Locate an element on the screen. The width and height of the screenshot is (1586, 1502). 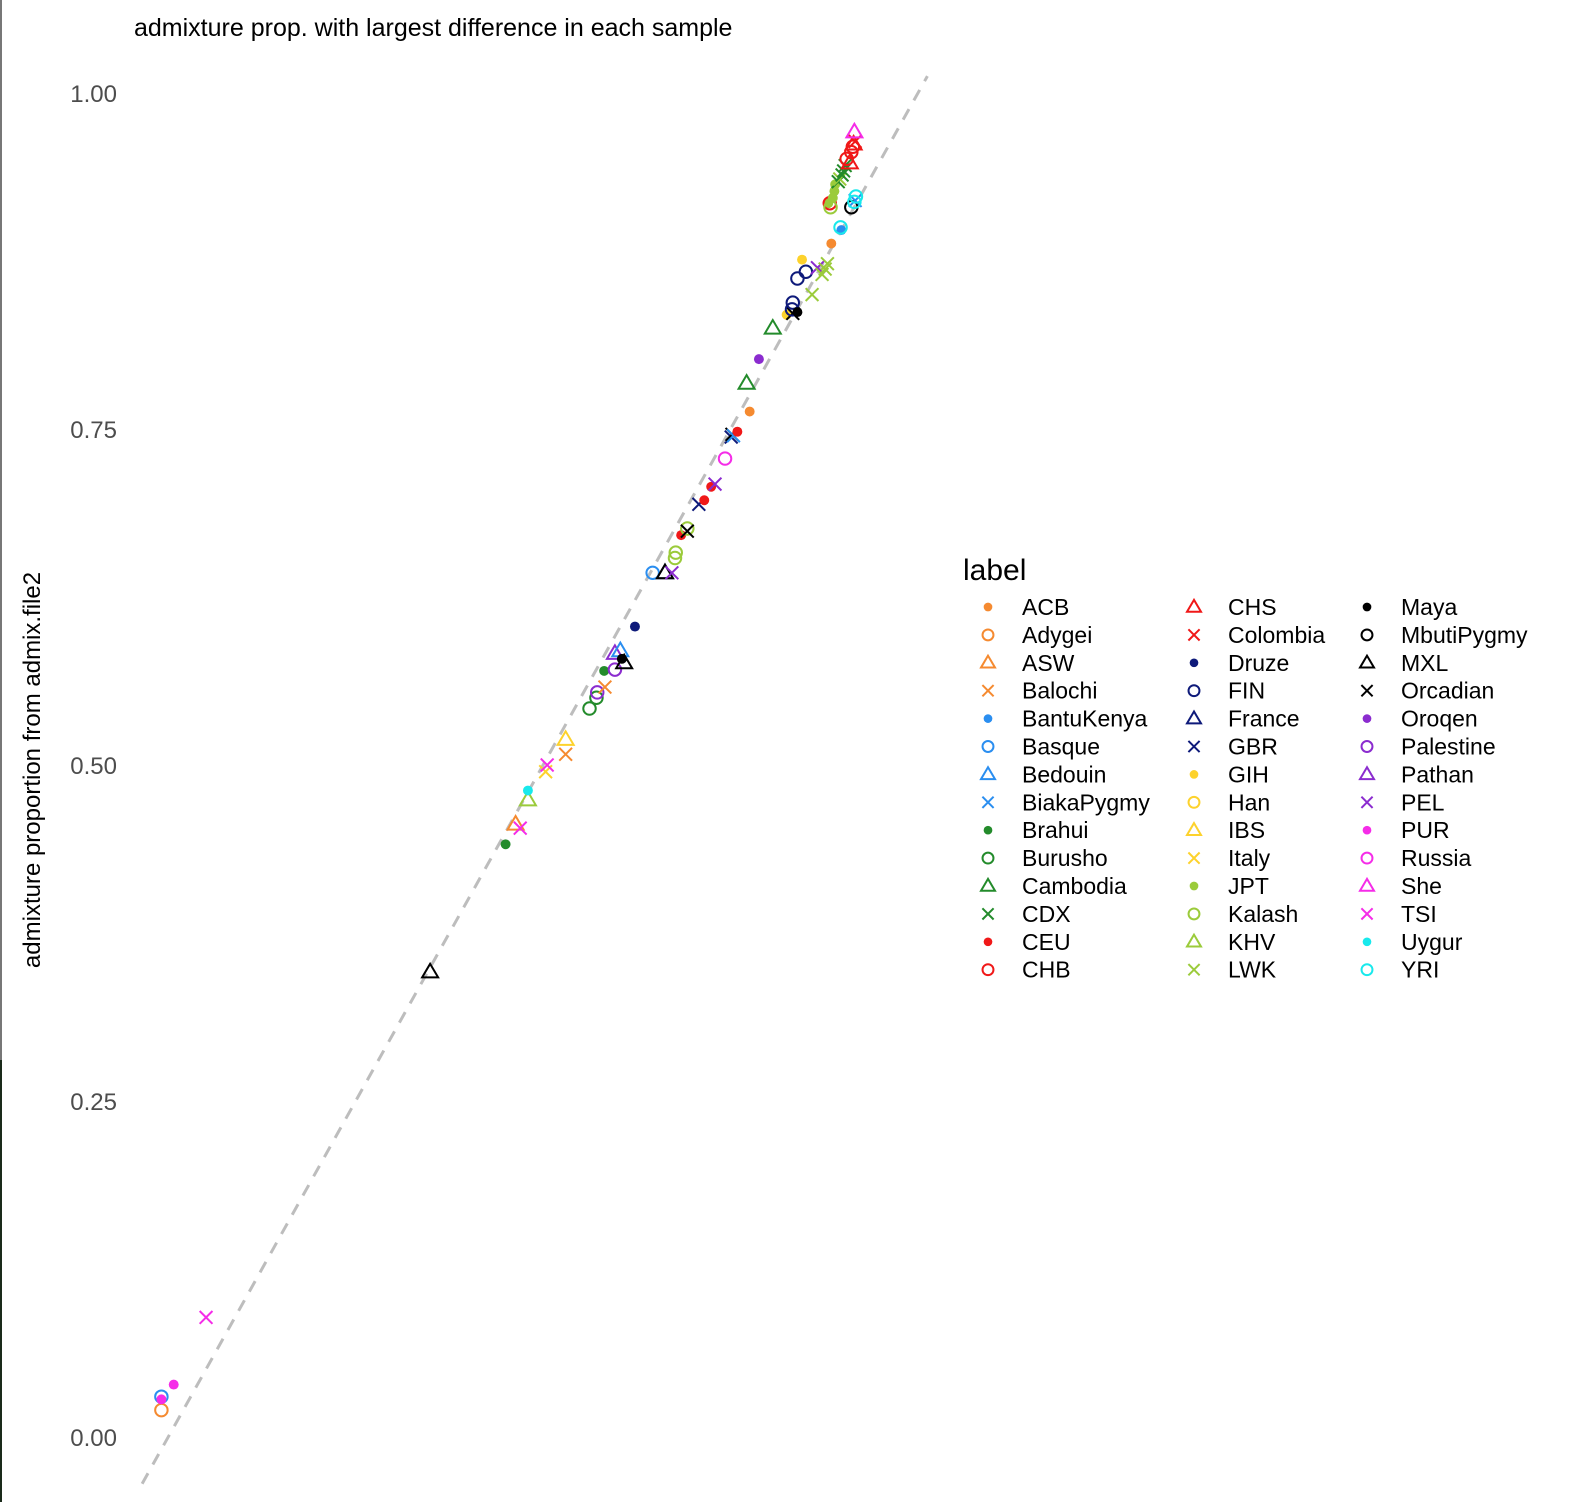
legend-key-burusho is located at coordinates (988, 858).